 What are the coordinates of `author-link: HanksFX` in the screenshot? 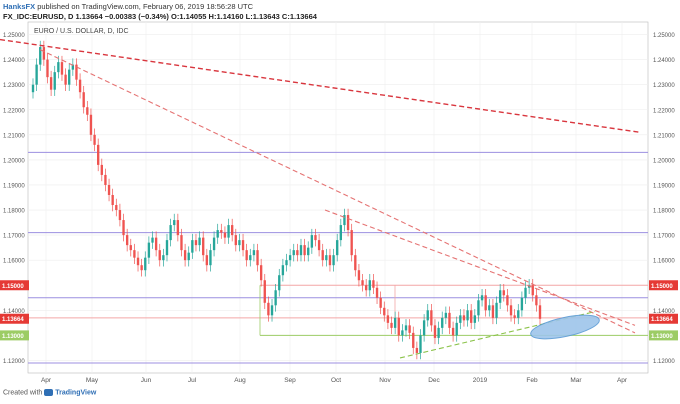 It's located at (19, 6).